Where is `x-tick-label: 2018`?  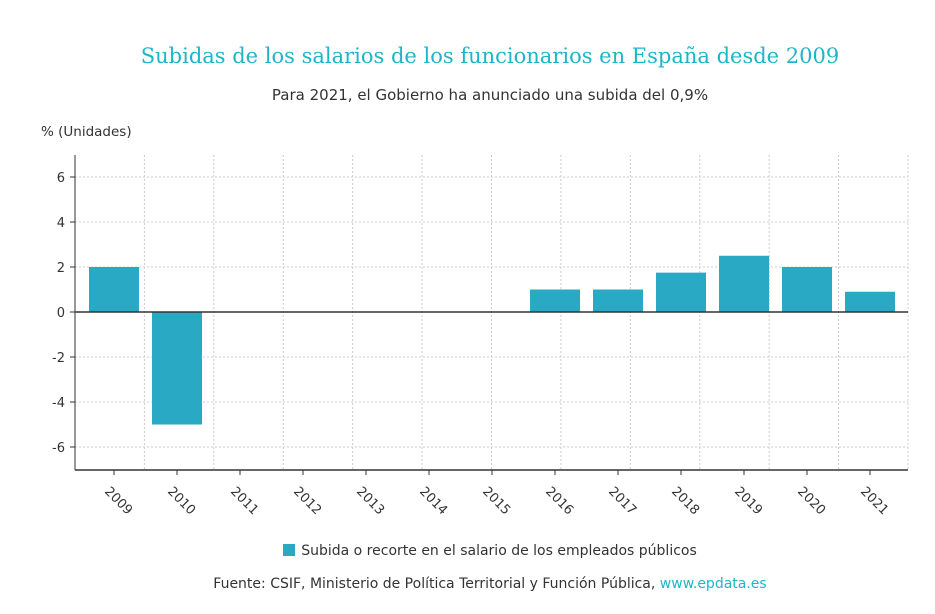
x-tick-label: 2018 is located at coordinates (685, 501).